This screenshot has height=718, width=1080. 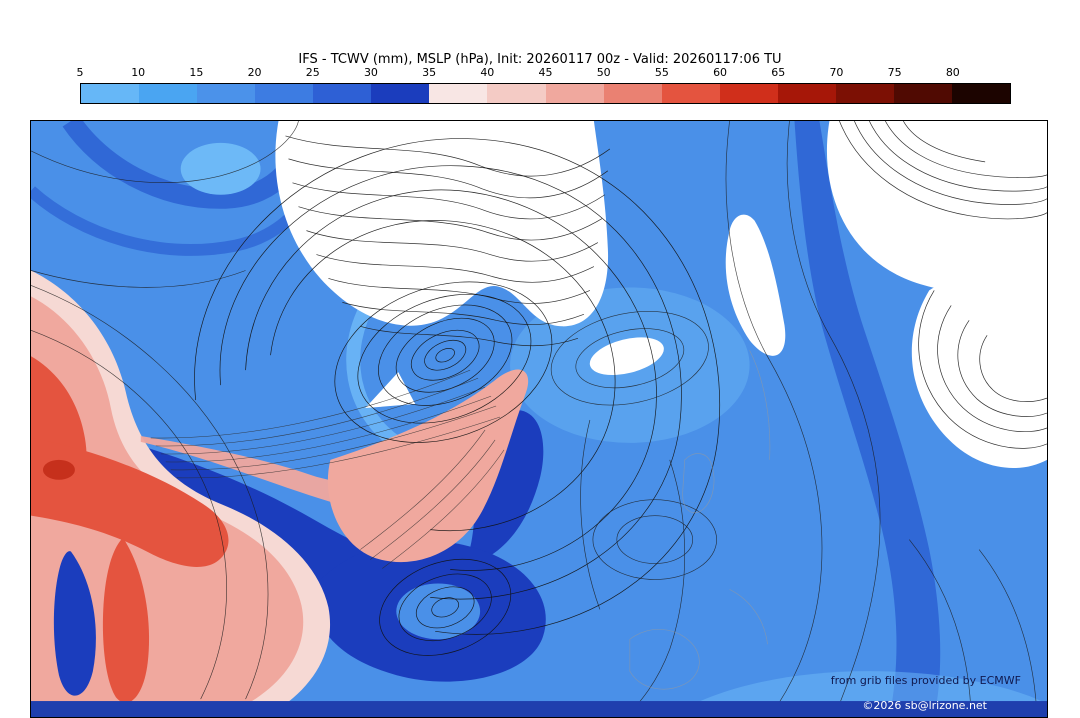 I want to click on dry-slot-white-sliver, so click(x=390, y=390).